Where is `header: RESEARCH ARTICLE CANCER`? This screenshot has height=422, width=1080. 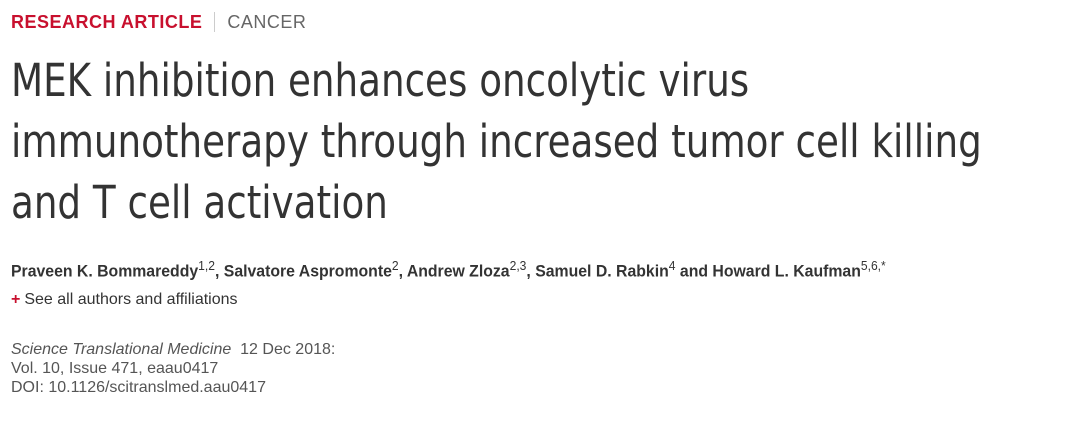
header: RESEARCH ARTICLE CANCER is located at coordinates (158, 22).